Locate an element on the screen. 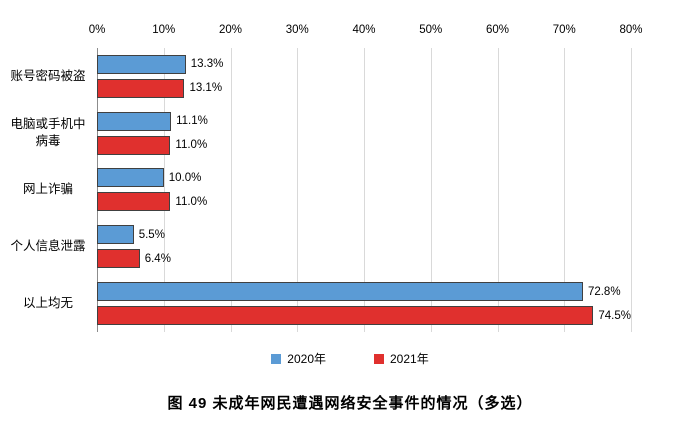  legend-item-2021年: 2021年 is located at coordinates (401, 358).